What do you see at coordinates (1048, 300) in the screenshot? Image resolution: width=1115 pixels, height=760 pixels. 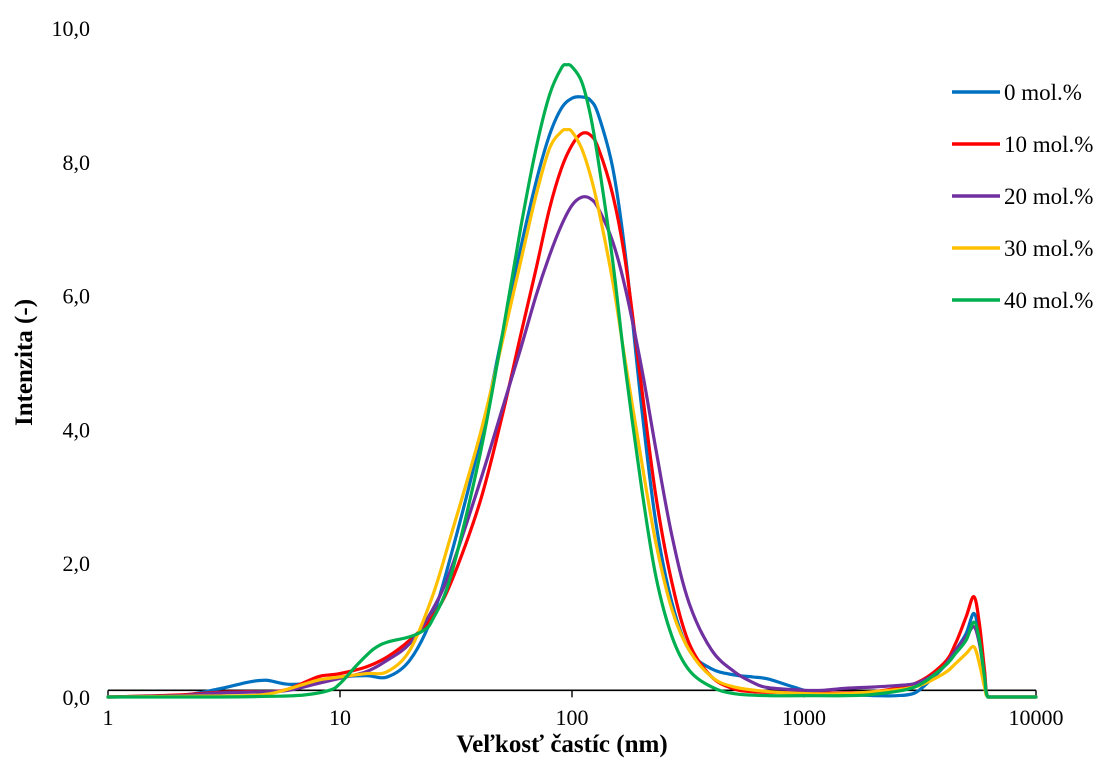 I see `legend-label-4: 40 mol.%` at bounding box center [1048, 300].